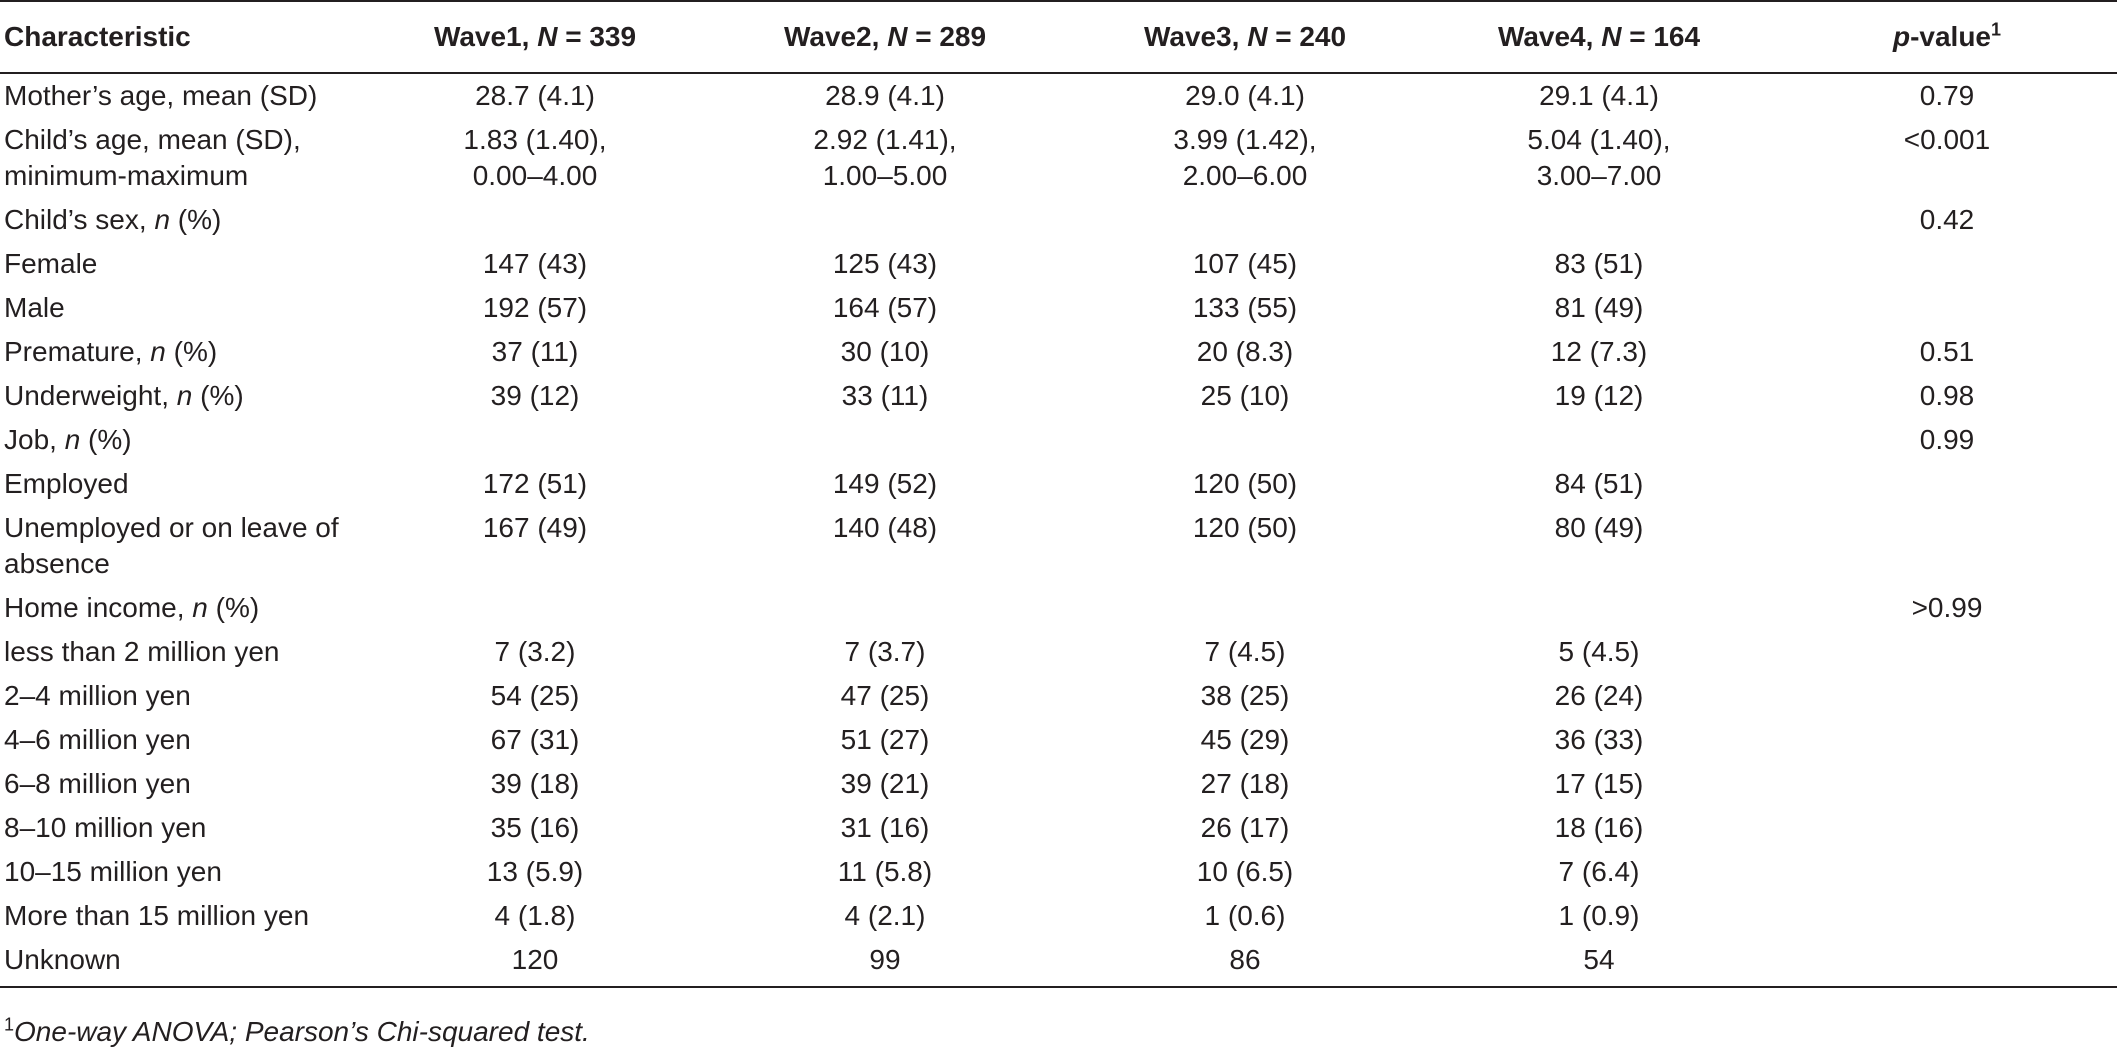 The width and height of the screenshot is (2117, 1059). I want to click on table-row: Home income, n (%) >0.99, so click(1058, 608).